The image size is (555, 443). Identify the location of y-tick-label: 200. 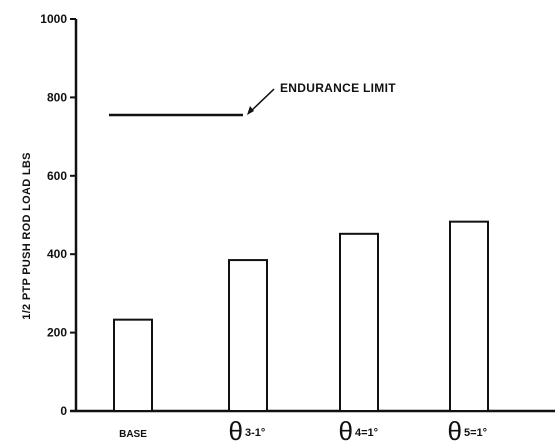
(57, 333).